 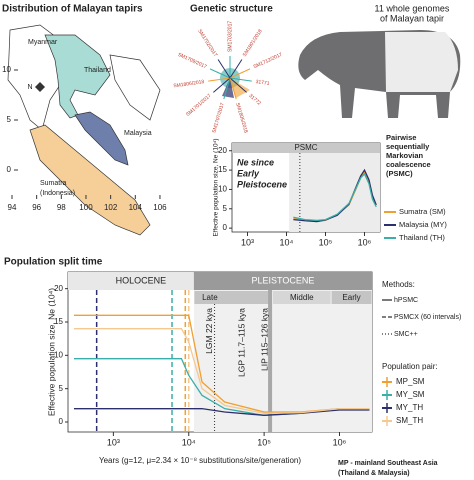 I want to click on land-indochina, so click(x=135, y=87).